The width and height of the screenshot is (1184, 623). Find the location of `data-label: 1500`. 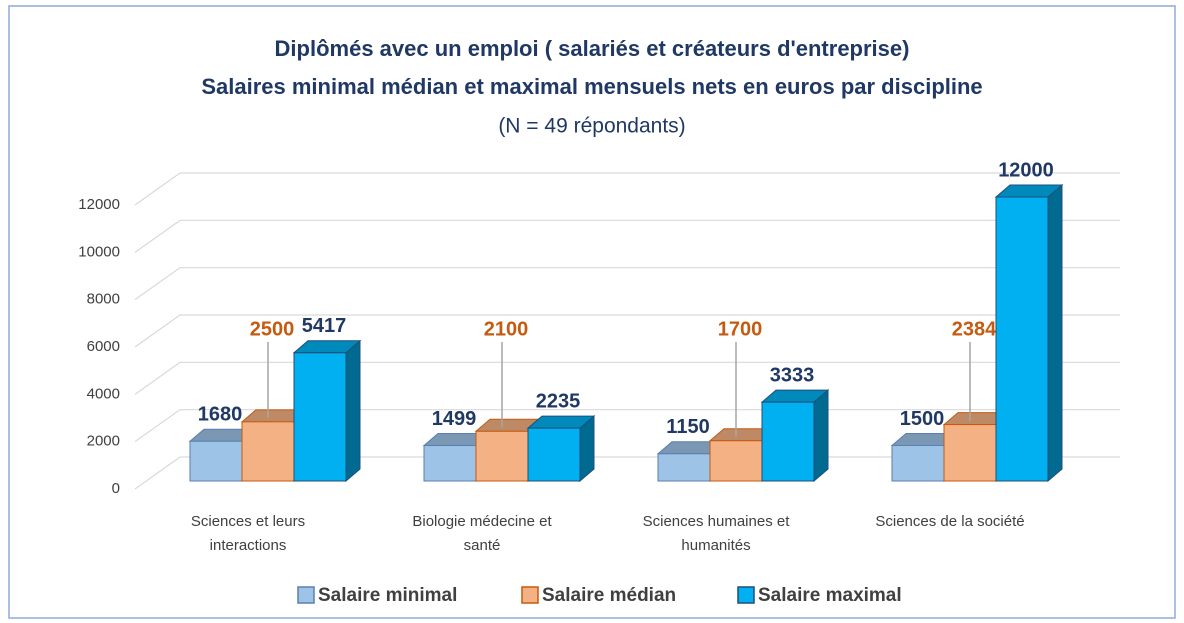

data-label: 1500 is located at coordinates (922, 419).